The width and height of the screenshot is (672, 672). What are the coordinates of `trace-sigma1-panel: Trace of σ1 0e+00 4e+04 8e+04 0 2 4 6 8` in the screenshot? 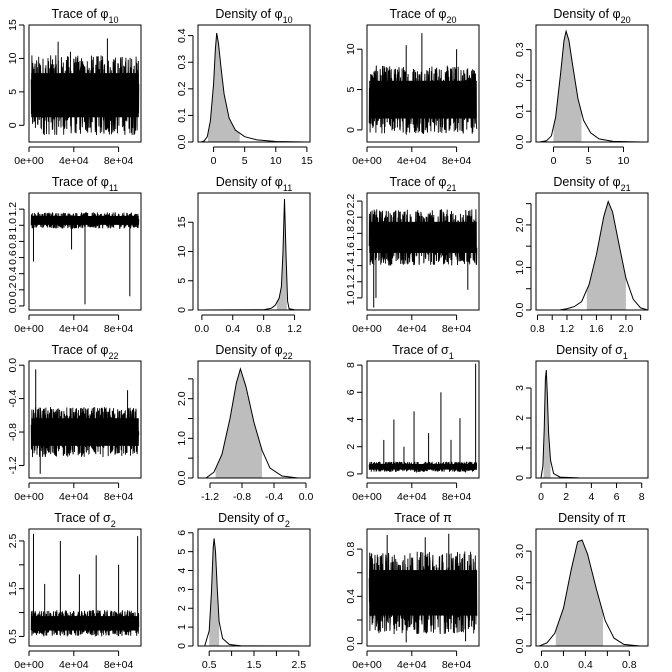 It's located at (412, 423).